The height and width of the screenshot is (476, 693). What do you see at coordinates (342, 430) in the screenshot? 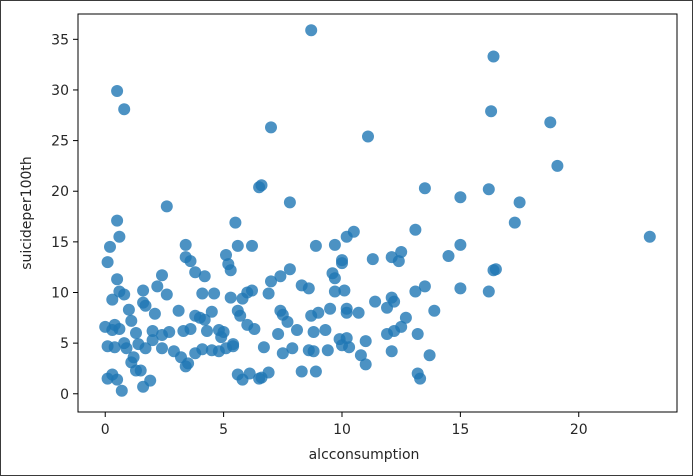
I see `x-tick-label: 10` at bounding box center [342, 430].